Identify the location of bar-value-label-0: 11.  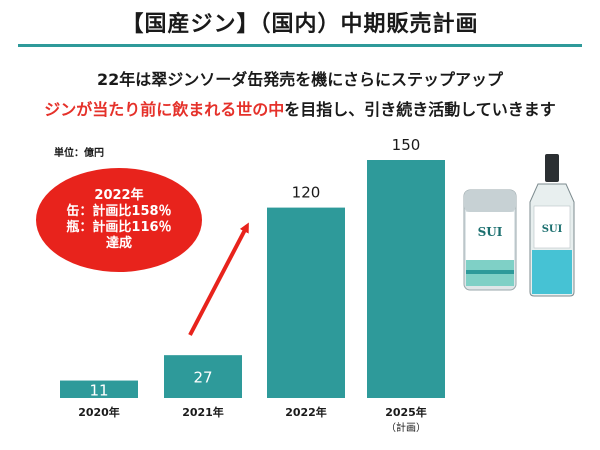
(98, 390).